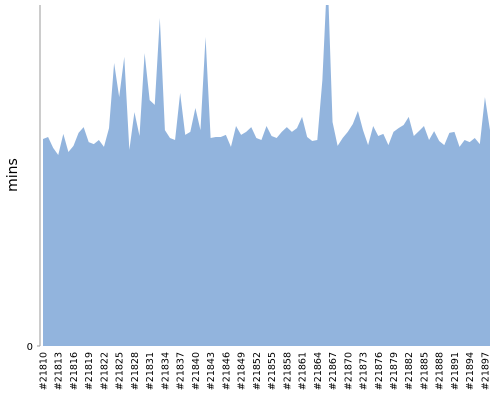  Describe the element at coordinates (485, 371) in the screenshot. I see `x-tick-label: #21897` at that location.